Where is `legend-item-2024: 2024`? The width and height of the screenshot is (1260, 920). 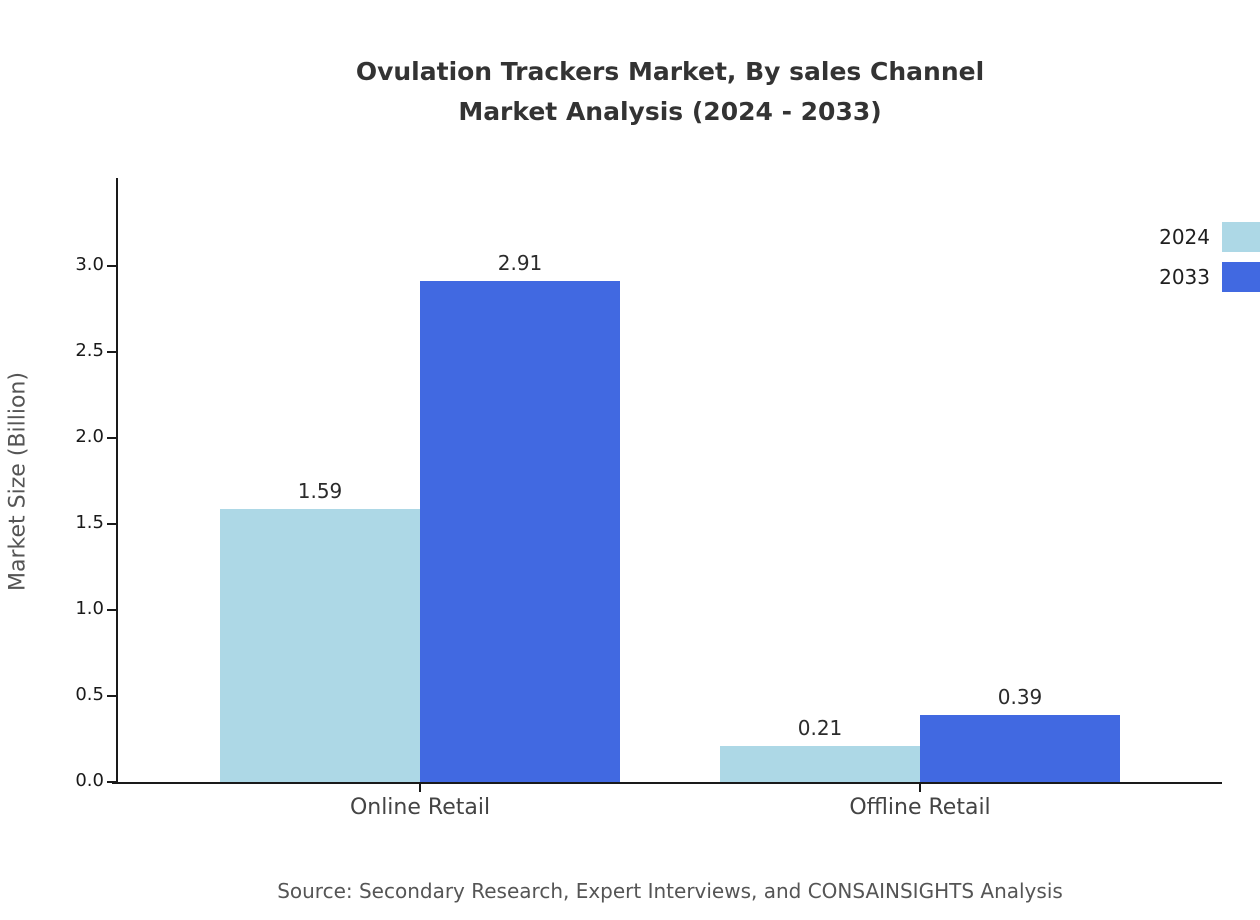 legend-item-2024: 2024 is located at coordinates (1209, 237).